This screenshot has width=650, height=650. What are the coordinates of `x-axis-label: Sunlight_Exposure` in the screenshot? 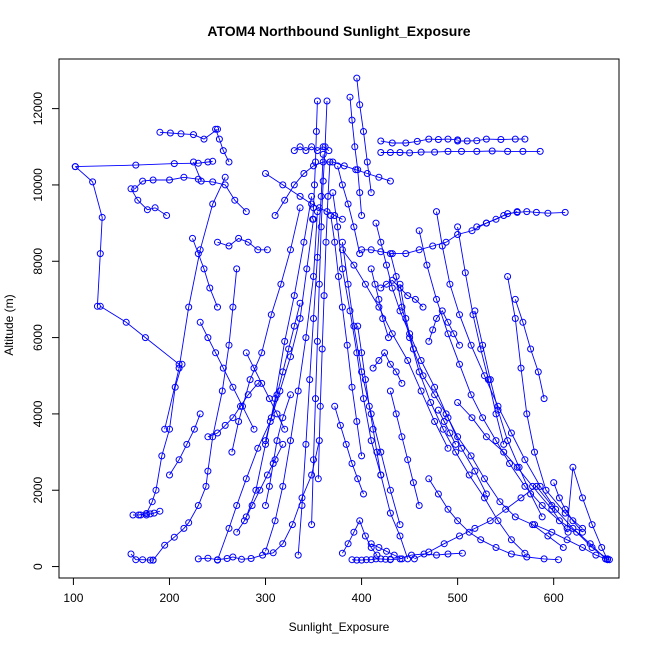 It's located at (339, 627).